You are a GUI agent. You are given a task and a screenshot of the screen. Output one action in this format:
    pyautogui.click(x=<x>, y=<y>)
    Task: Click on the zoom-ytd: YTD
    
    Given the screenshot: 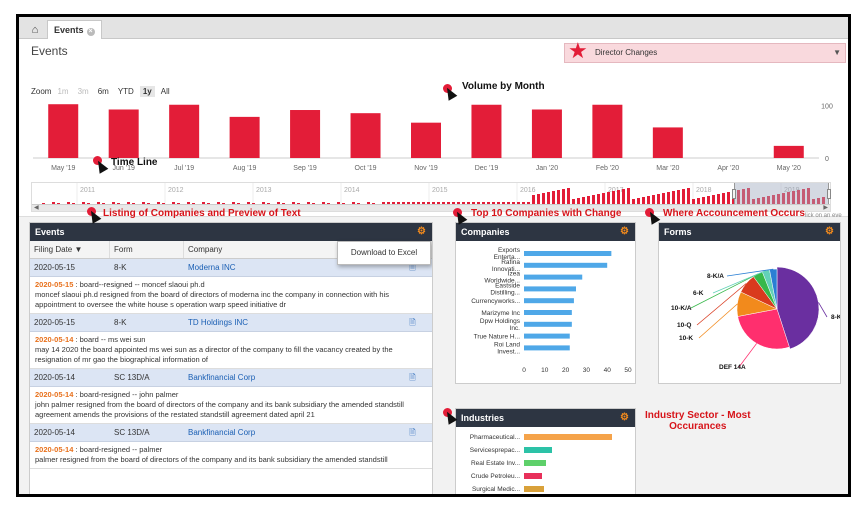 What is the action you would take?
    pyautogui.click(x=125, y=91)
    